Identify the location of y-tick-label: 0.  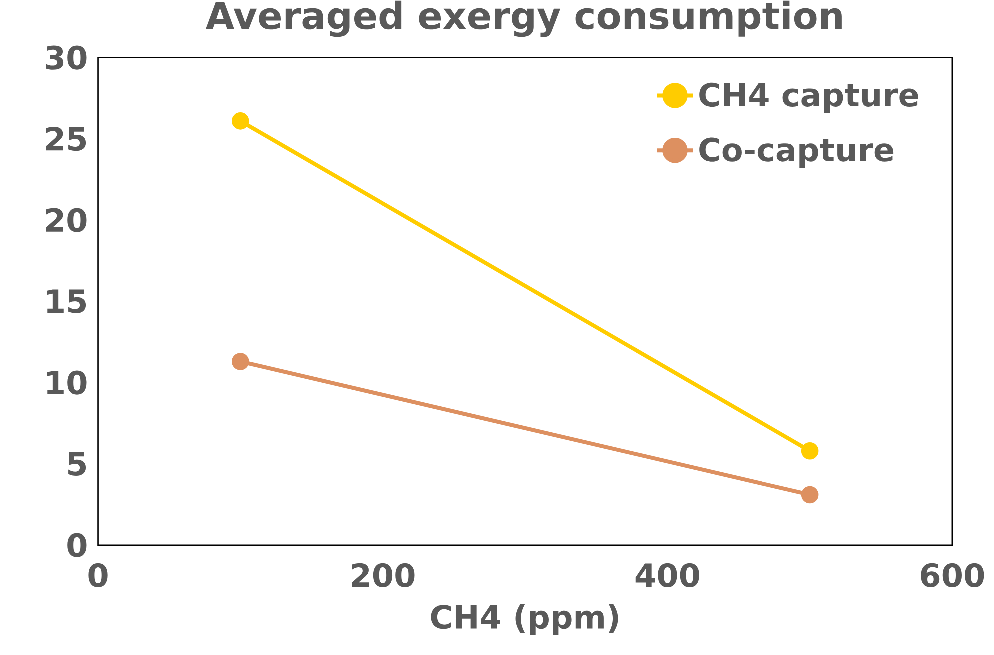
(77, 545).